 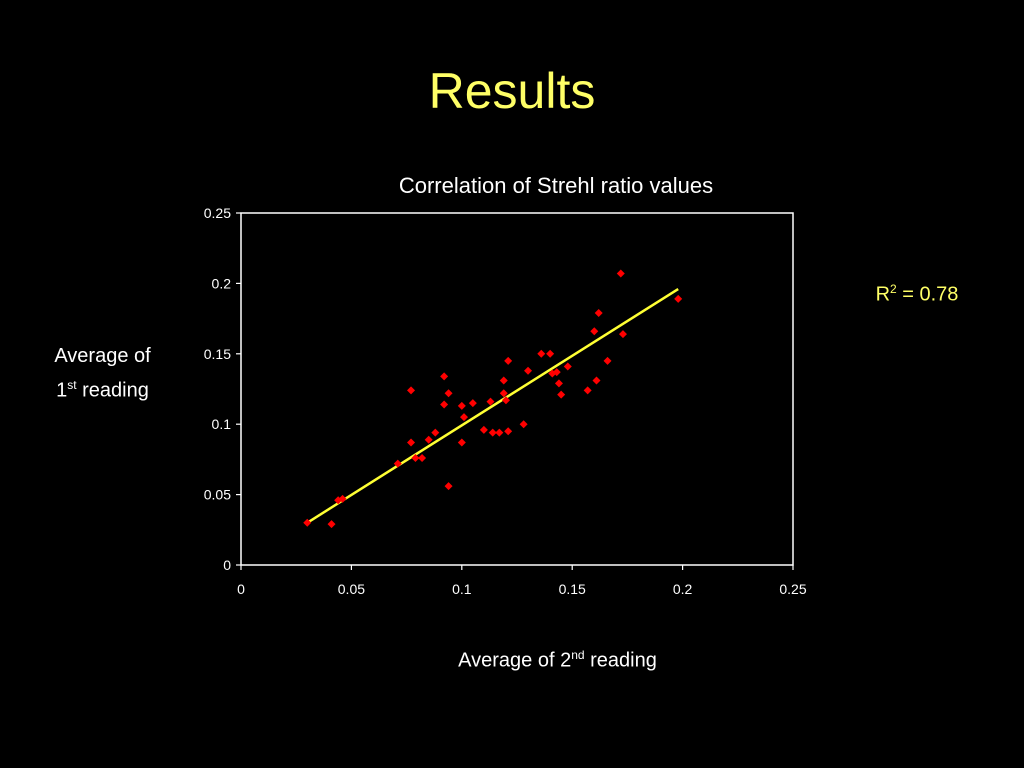 What do you see at coordinates (572, 589) in the screenshot?
I see `x-tick-label: 0.15` at bounding box center [572, 589].